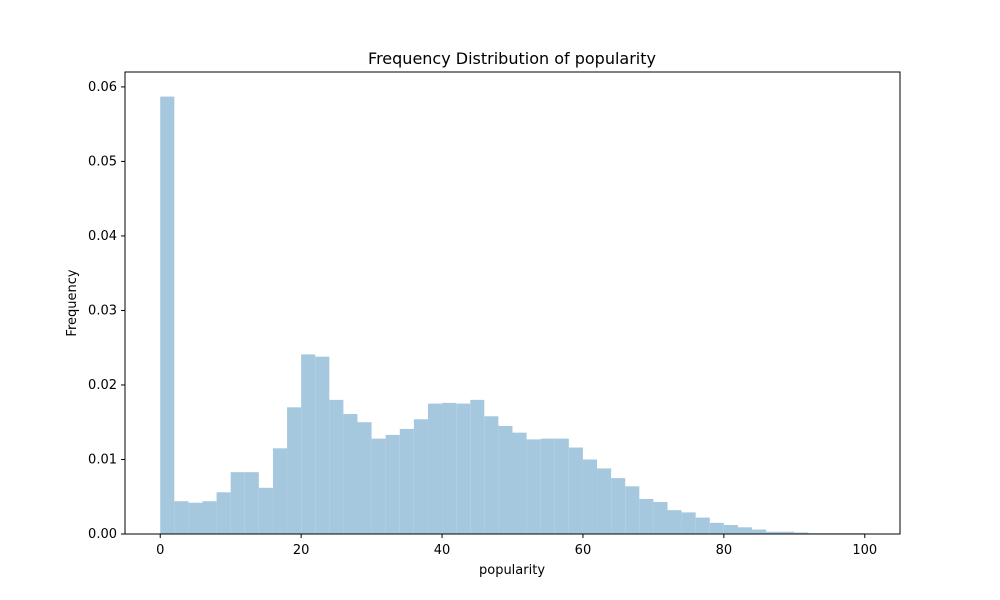 This screenshot has width=1000, height=600. Describe the element at coordinates (72, 302) in the screenshot. I see `y-axis-label: Frequency` at that location.